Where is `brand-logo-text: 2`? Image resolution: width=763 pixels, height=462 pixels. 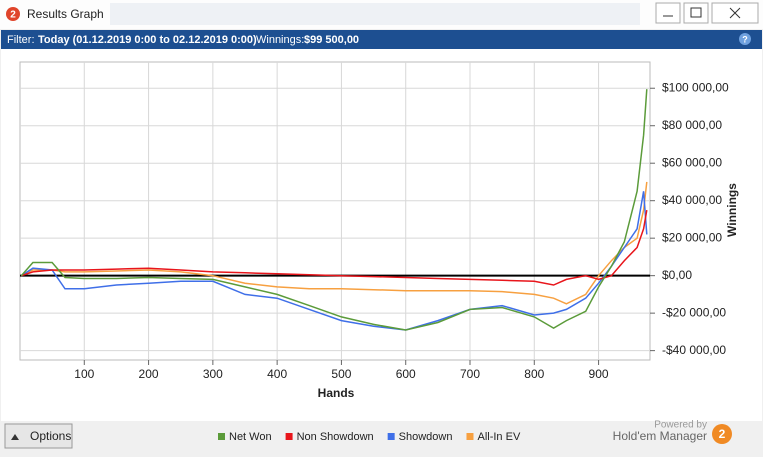
brand-logo-text: 2 is located at coordinates (722, 434).